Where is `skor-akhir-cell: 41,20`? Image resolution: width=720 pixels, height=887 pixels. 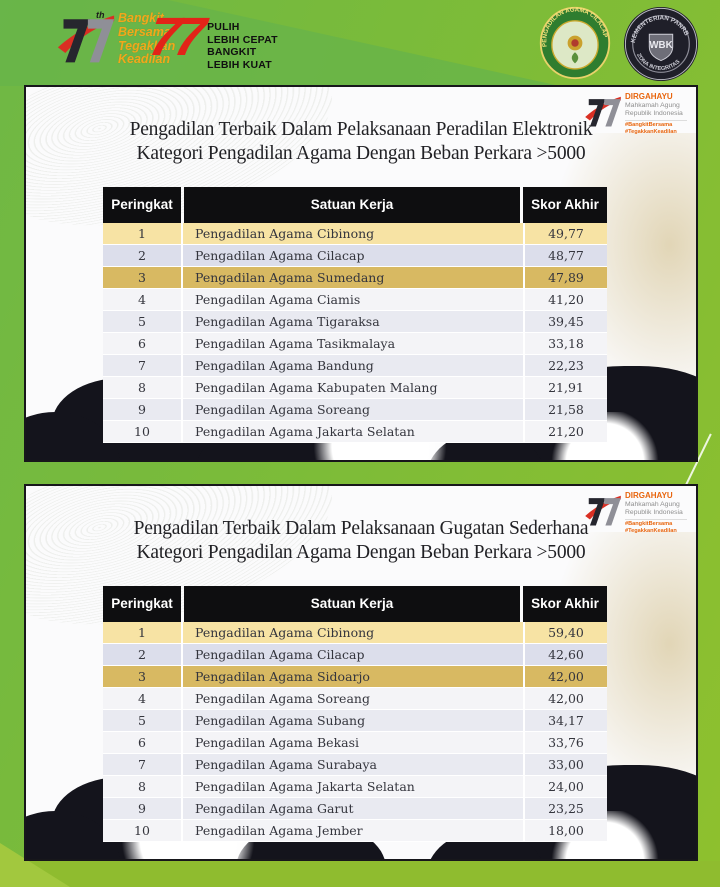 skor-akhir-cell: 41,20 is located at coordinates (565, 299).